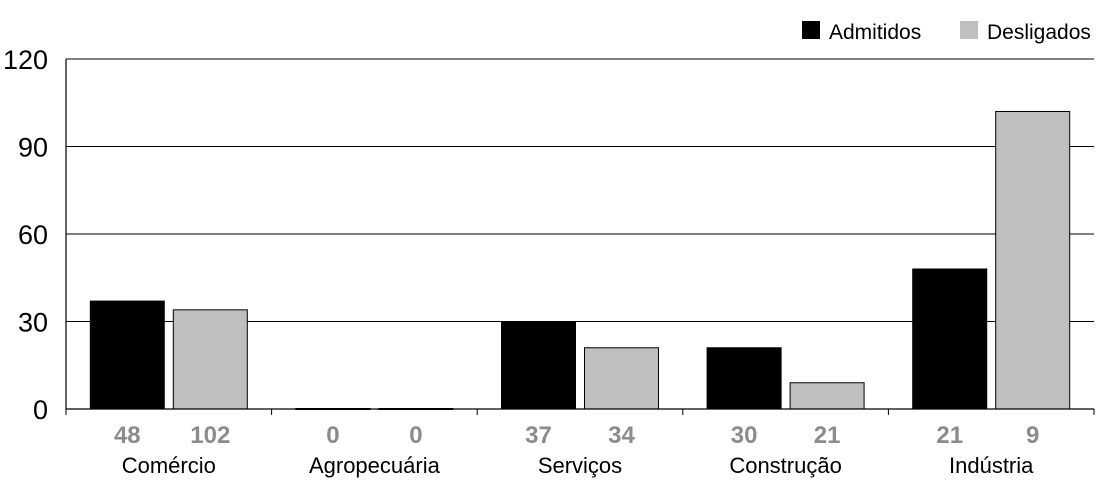 This screenshot has width=1103, height=483. I want to click on category-label-industria: Indústria, so click(991, 465).